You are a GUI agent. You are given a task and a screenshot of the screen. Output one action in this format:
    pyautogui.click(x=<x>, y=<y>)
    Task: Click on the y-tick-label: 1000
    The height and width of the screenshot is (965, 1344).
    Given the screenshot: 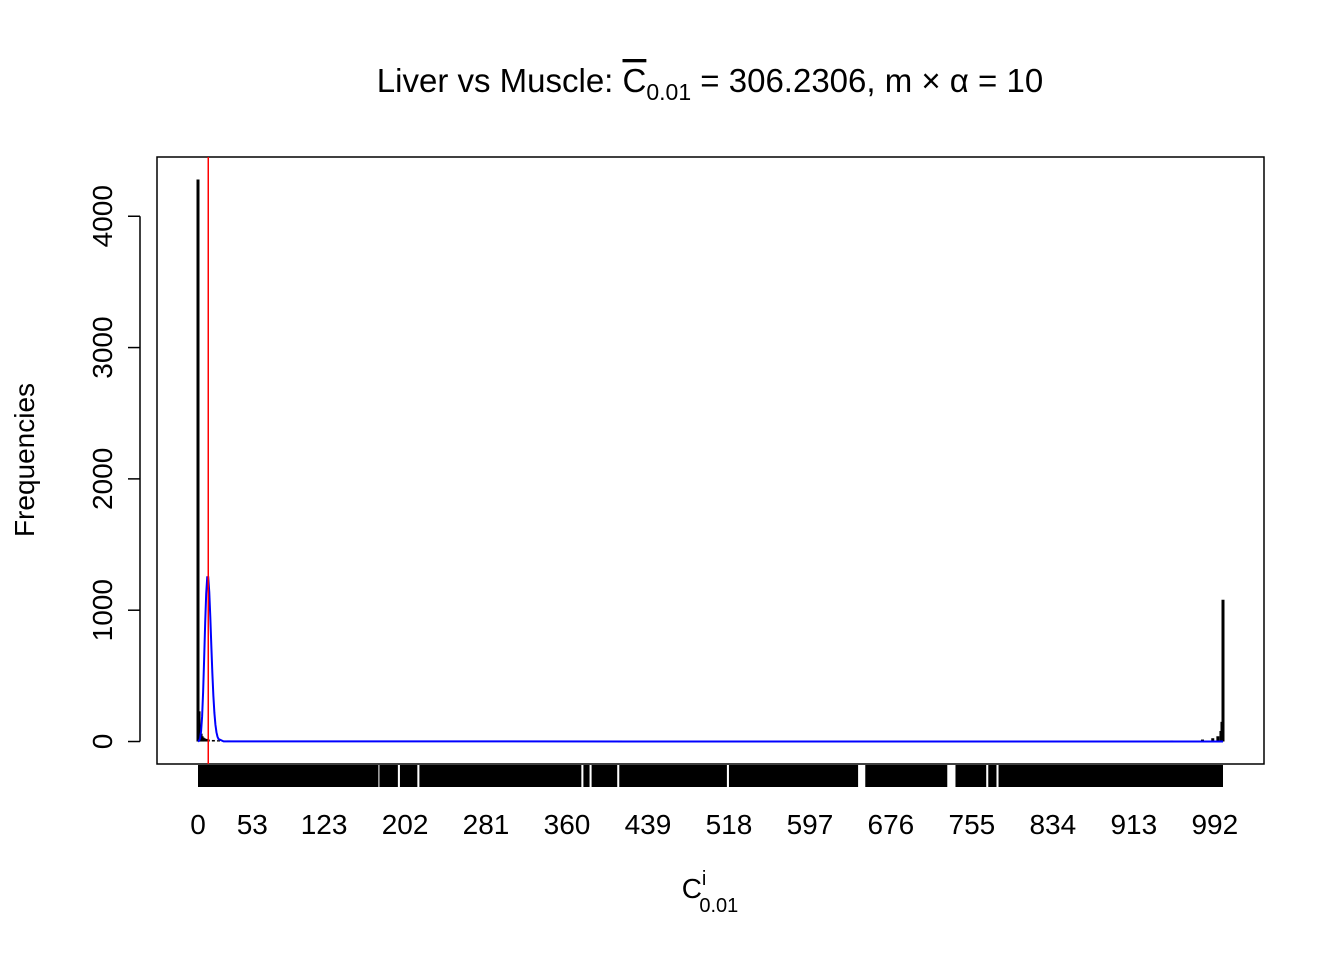 What is the action you would take?
    pyautogui.click(x=102, y=610)
    